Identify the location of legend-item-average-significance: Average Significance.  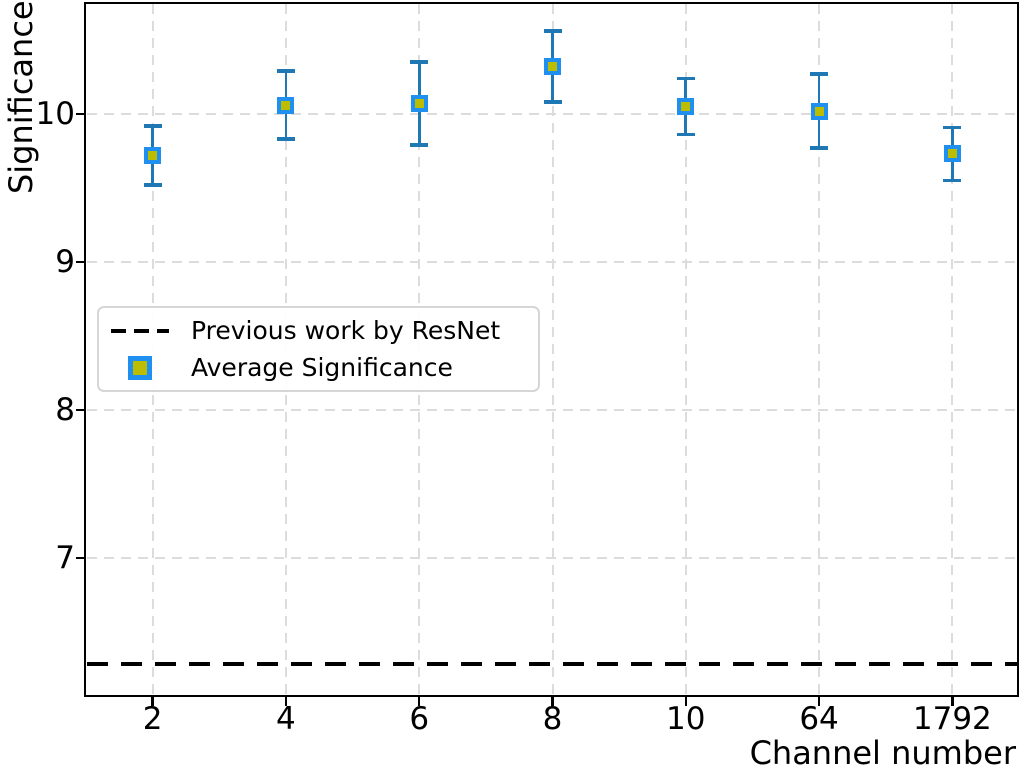
(324, 367).